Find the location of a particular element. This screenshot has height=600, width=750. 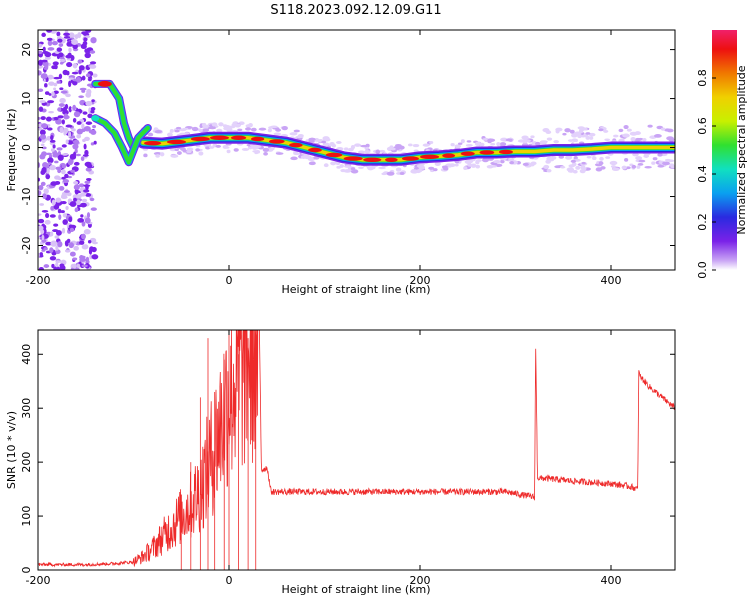

colorbar-tick-label: 0.0 is located at coordinates (702, 270).